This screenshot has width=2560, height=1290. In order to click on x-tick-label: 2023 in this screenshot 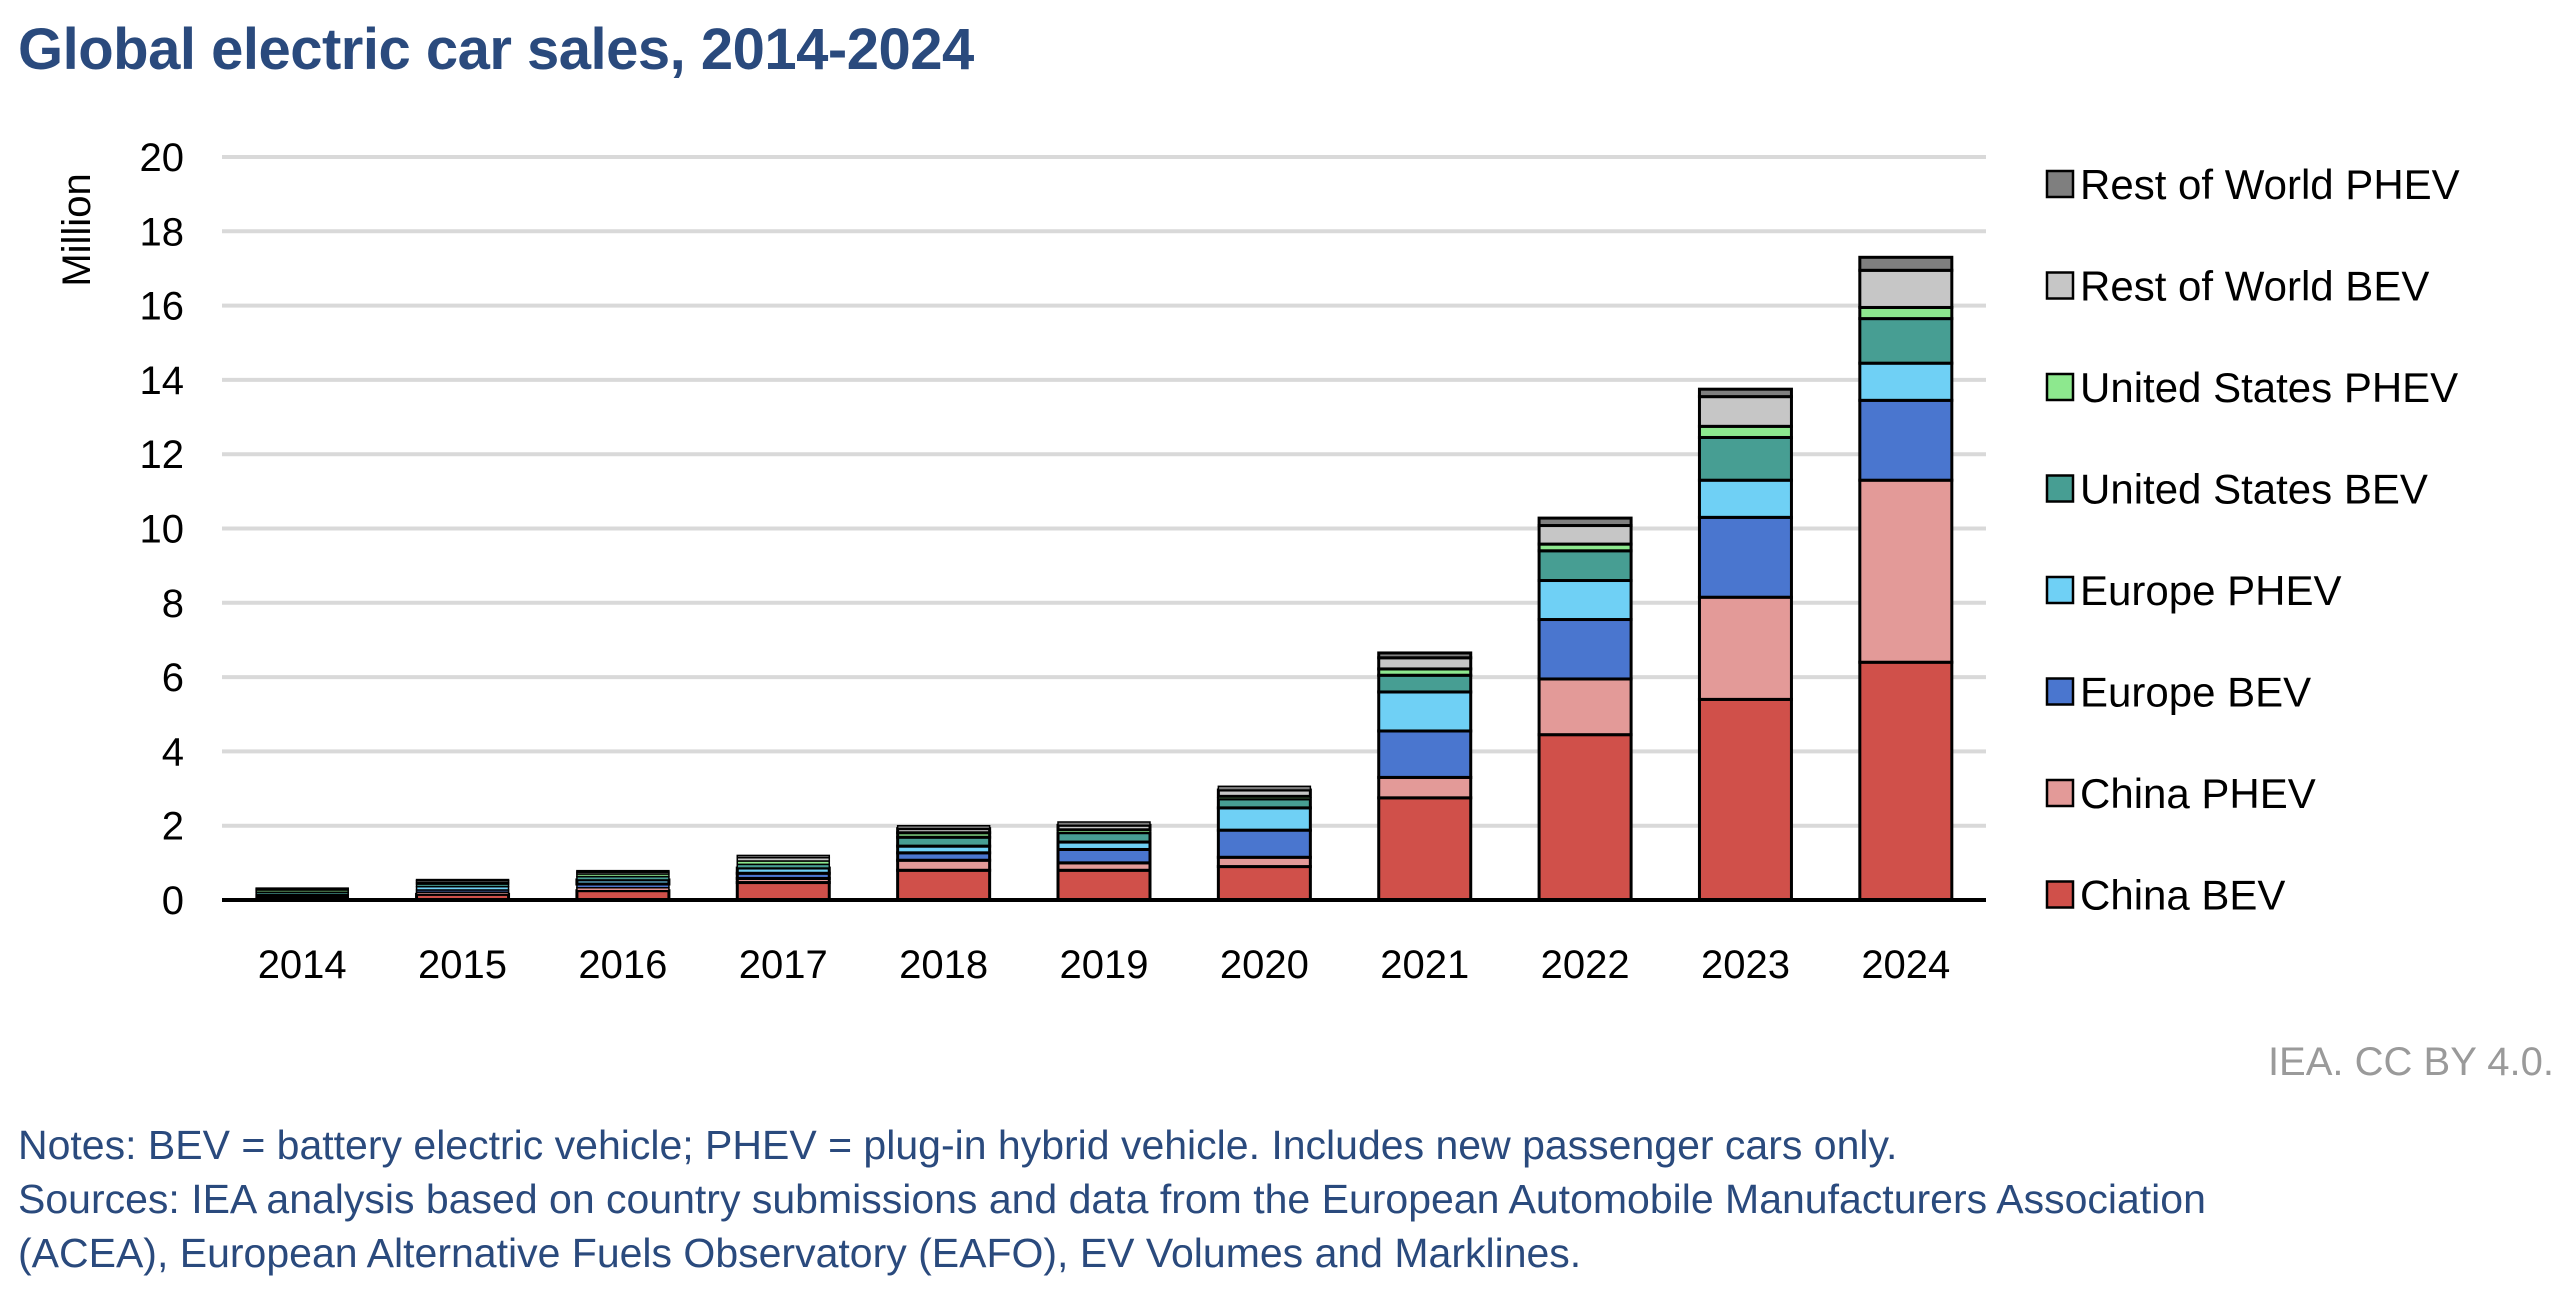, I will do `click(1745, 965)`.